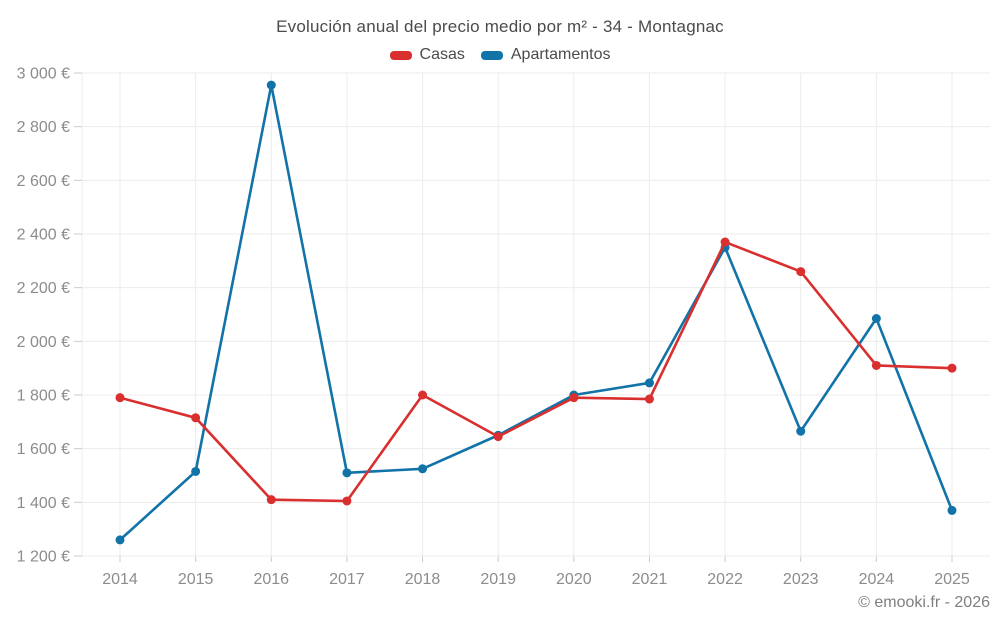  Describe the element at coordinates (725, 579) in the screenshot. I see `x-axis-label: 2022` at that location.